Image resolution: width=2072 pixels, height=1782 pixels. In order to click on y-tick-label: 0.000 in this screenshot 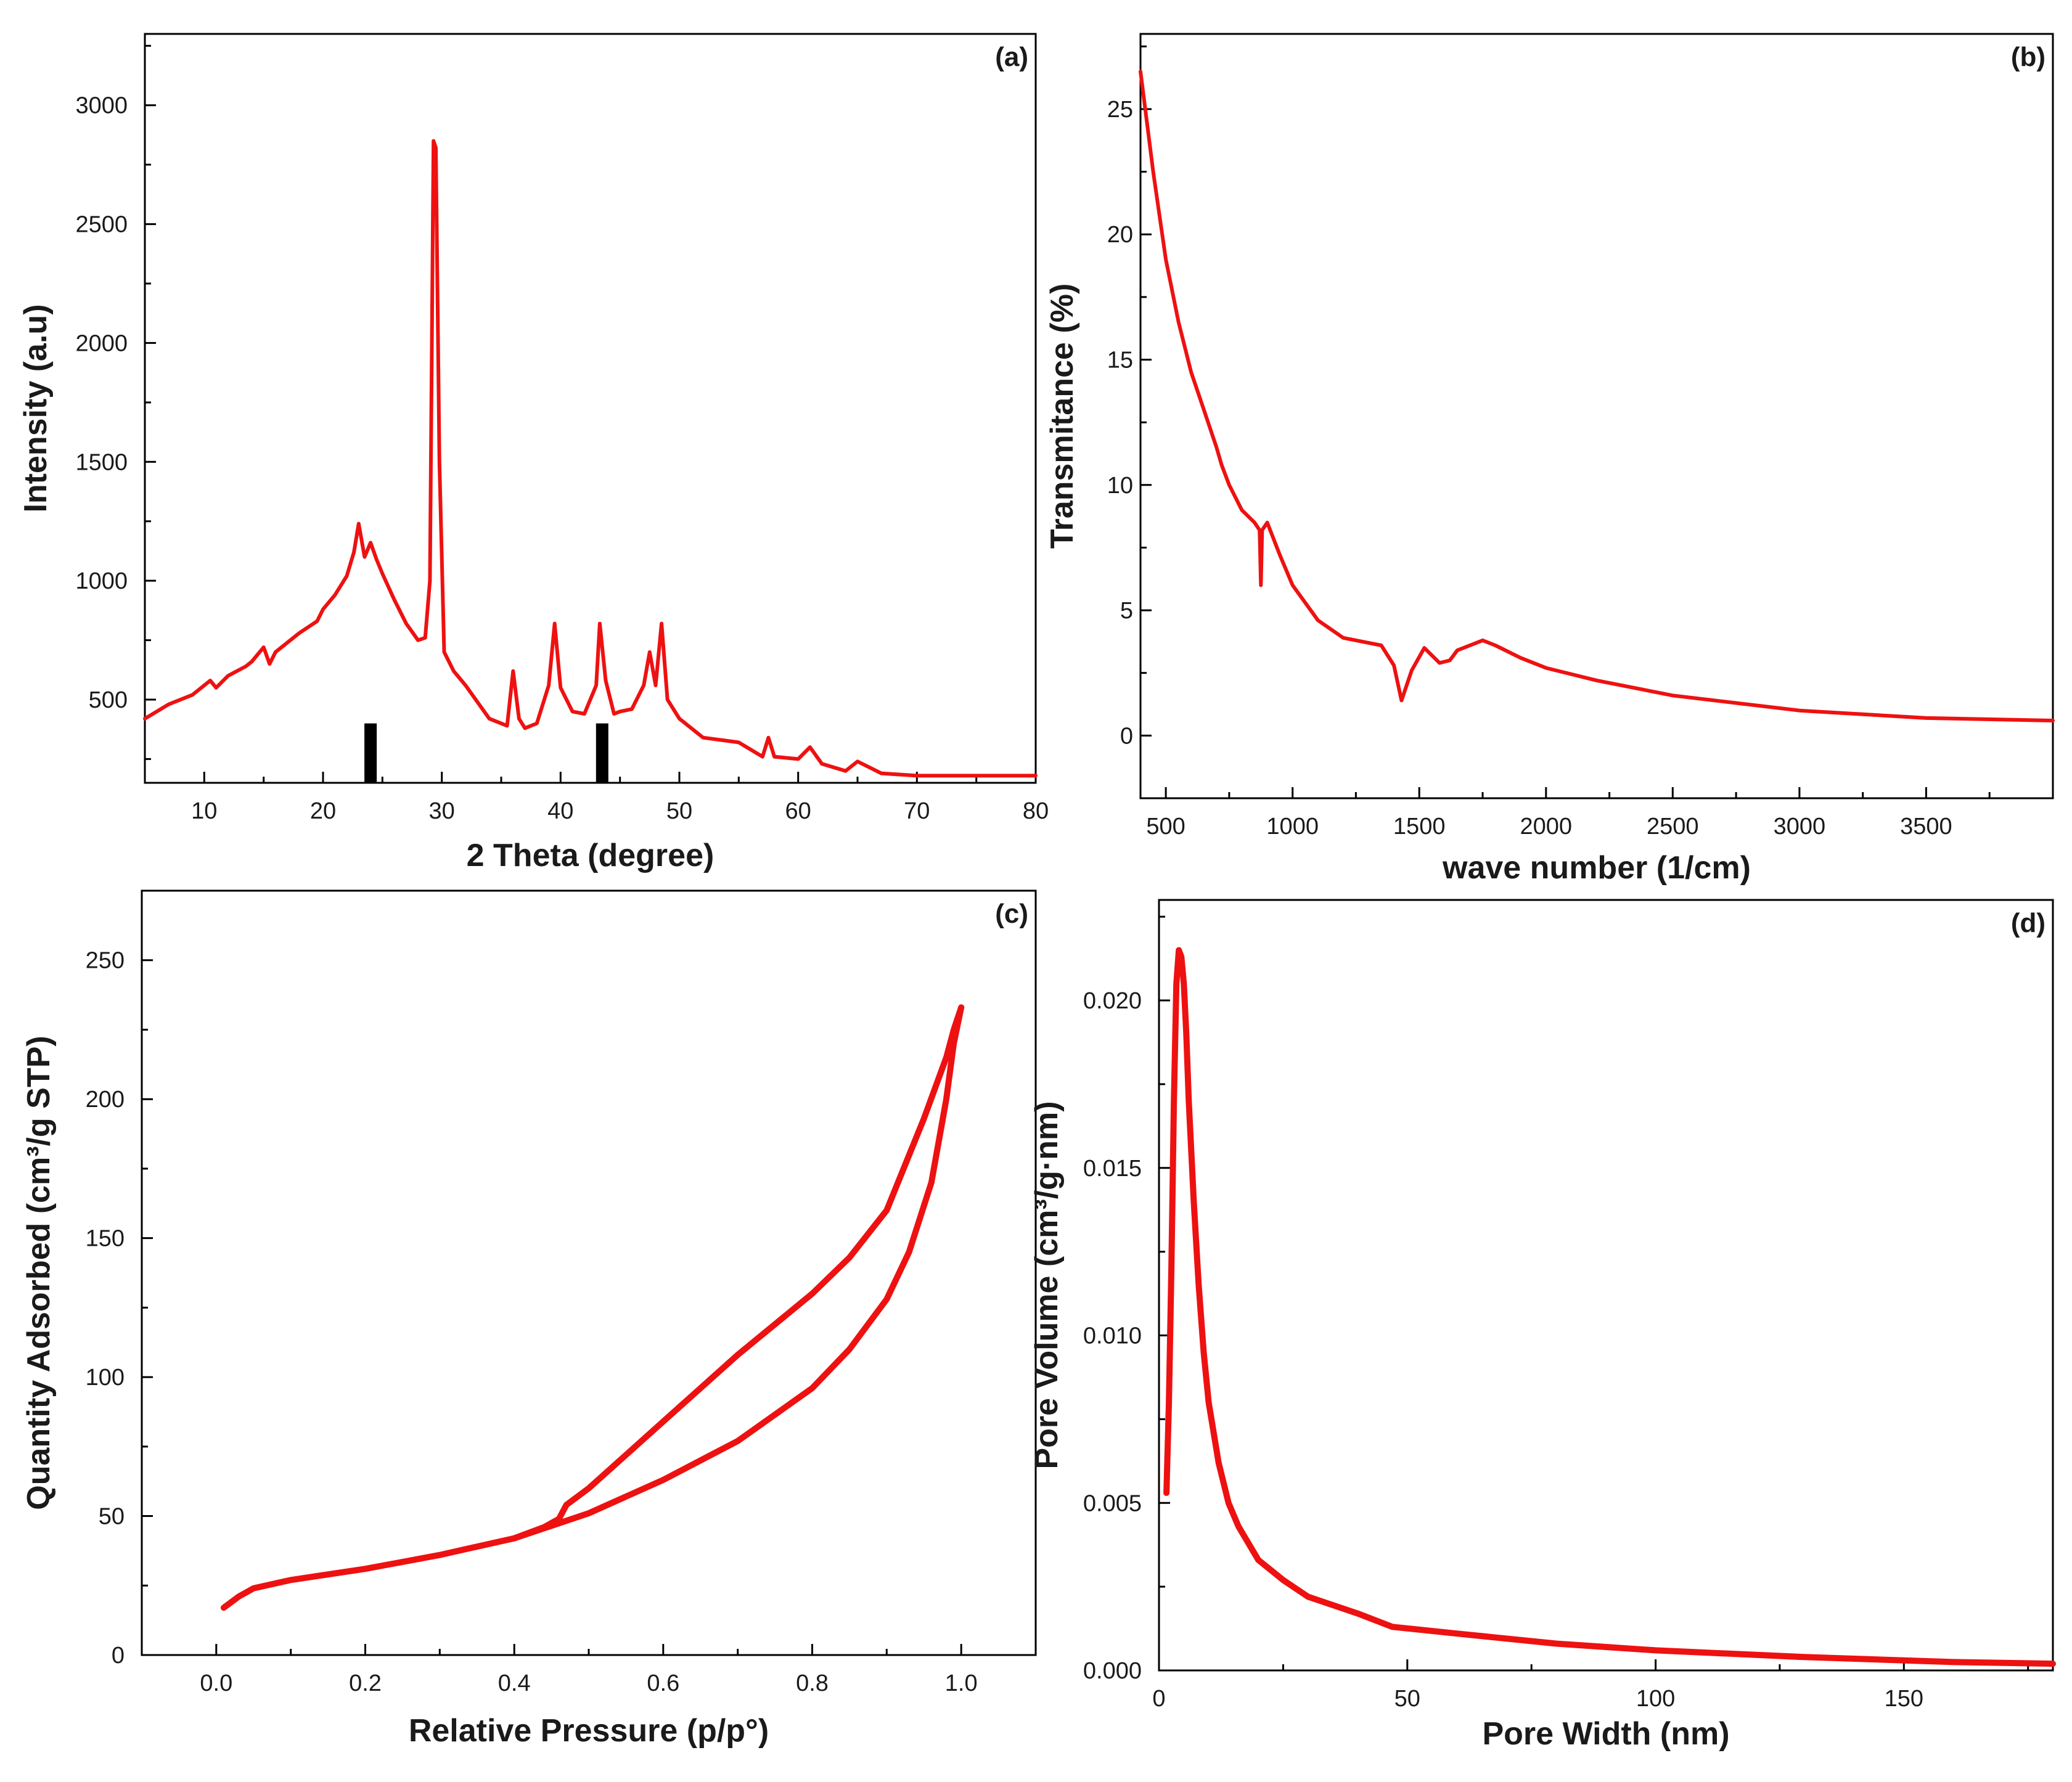, I will do `click(1112, 1671)`.